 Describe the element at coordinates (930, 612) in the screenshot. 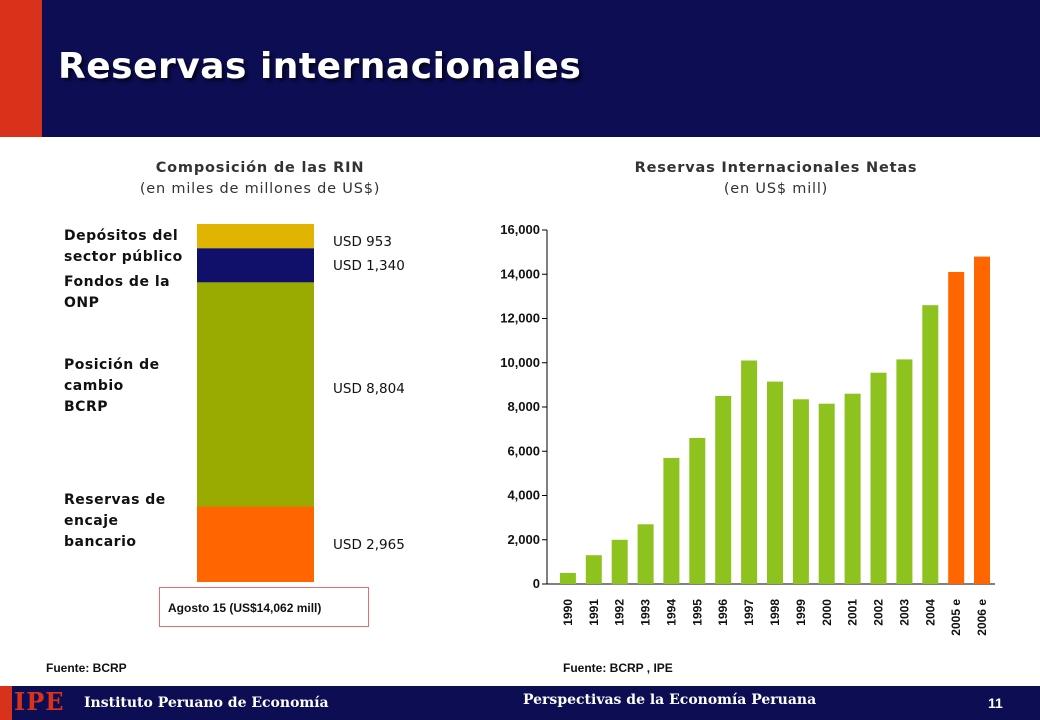

I see `x-tick-label: 2004` at that location.